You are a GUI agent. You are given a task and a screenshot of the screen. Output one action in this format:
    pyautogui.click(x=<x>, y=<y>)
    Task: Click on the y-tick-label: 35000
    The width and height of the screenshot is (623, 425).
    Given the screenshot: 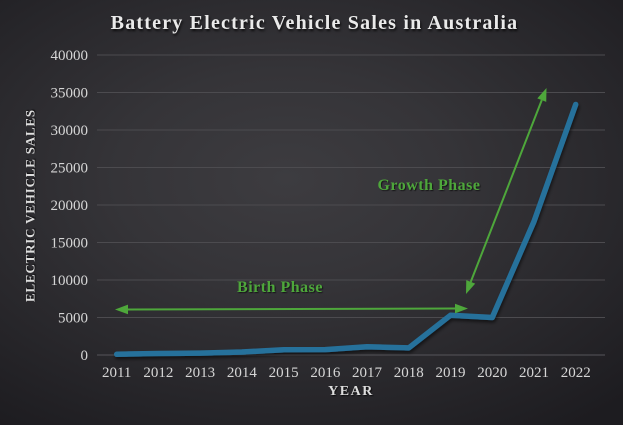 What is the action you would take?
    pyautogui.click(x=70, y=94)
    